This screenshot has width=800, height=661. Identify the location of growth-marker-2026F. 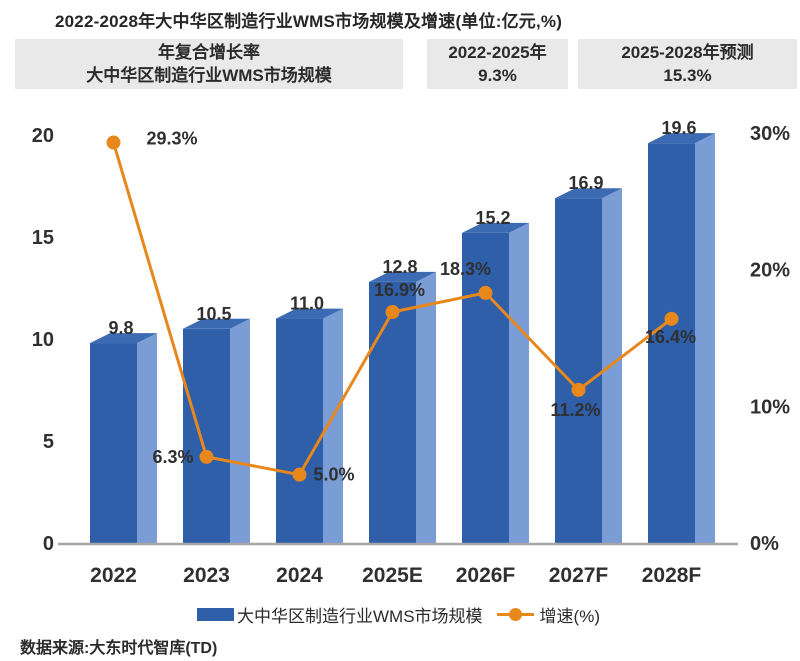
(485, 292).